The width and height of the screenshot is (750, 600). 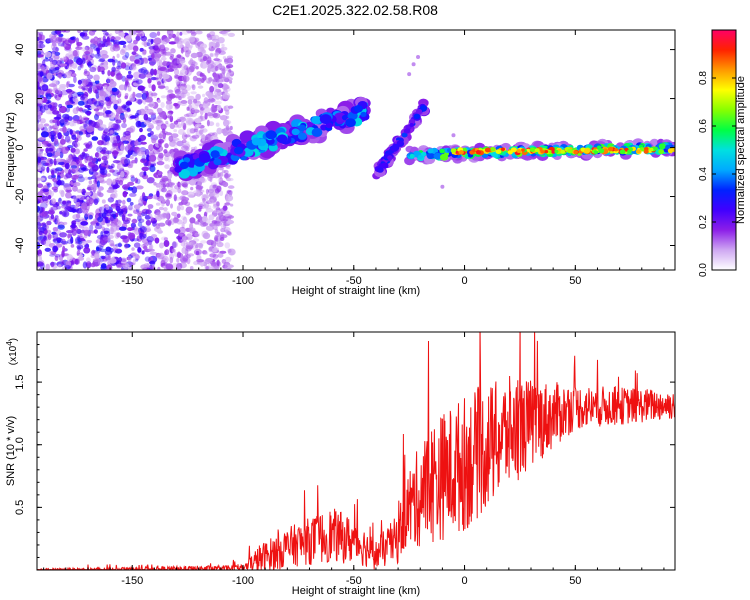 What do you see at coordinates (417, 116) in the screenshot?
I see `steep-branch-point` at bounding box center [417, 116].